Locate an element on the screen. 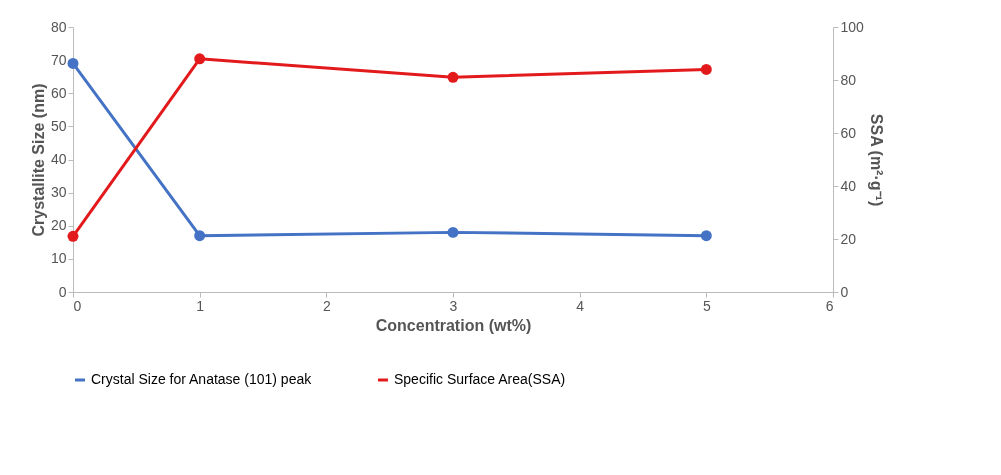 This screenshot has width=1001, height=475. y-tick-label: 0 is located at coordinates (62, 291).